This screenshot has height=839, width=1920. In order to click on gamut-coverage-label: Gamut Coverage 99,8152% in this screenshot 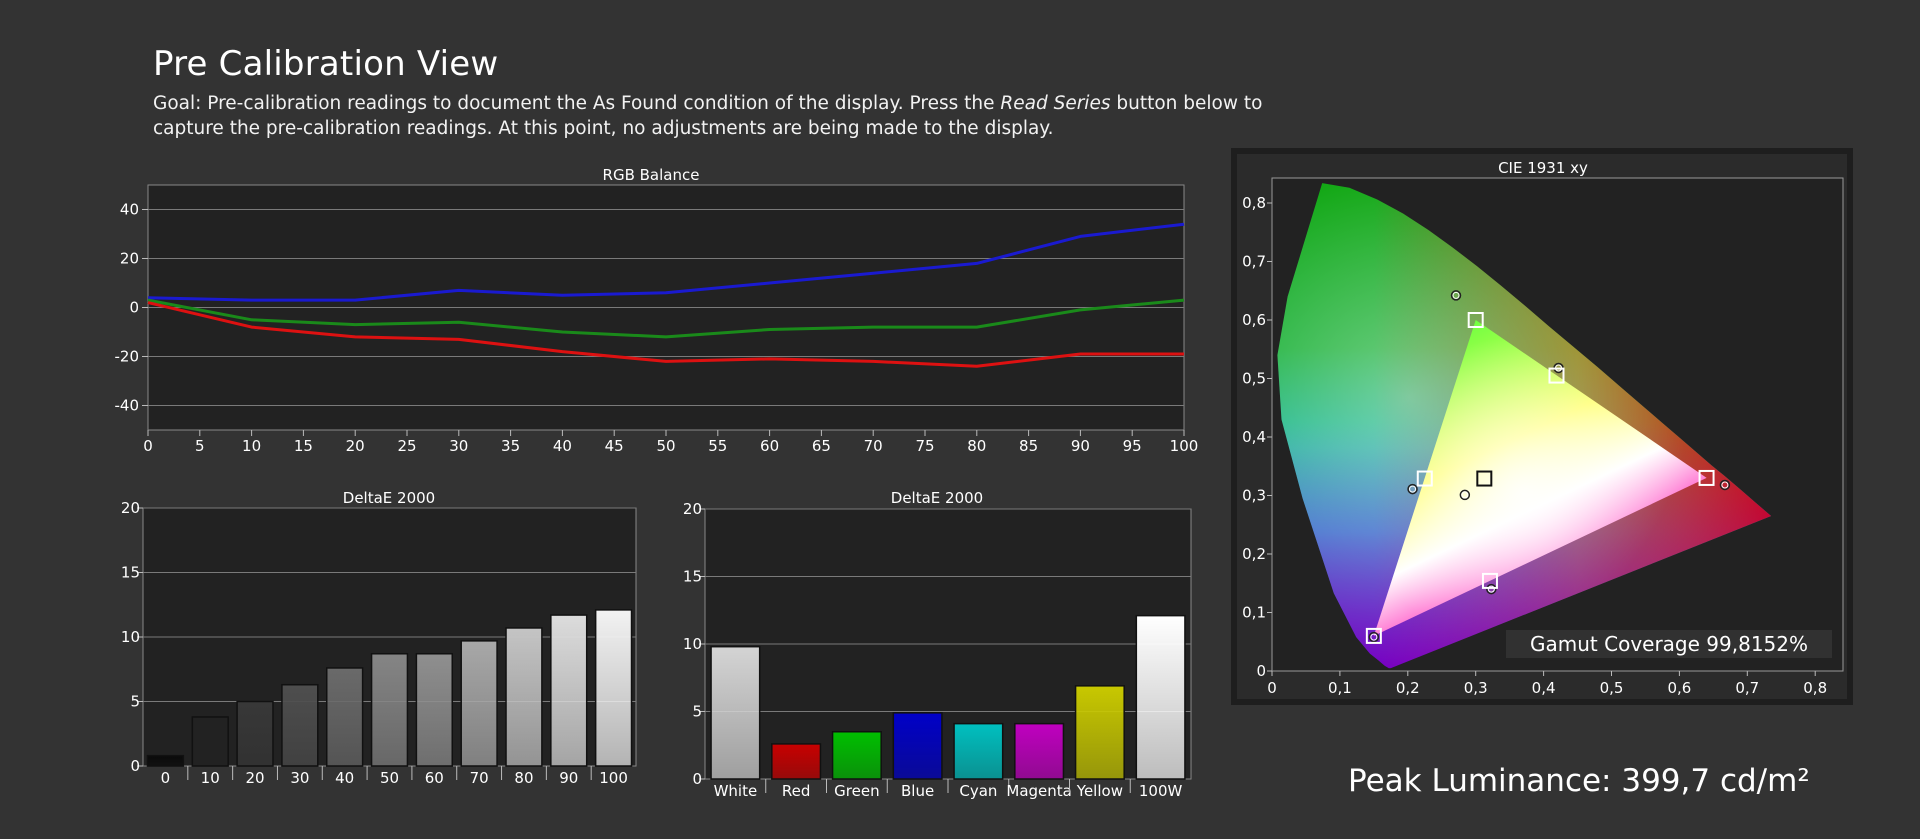, I will do `click(1669, 644)`.